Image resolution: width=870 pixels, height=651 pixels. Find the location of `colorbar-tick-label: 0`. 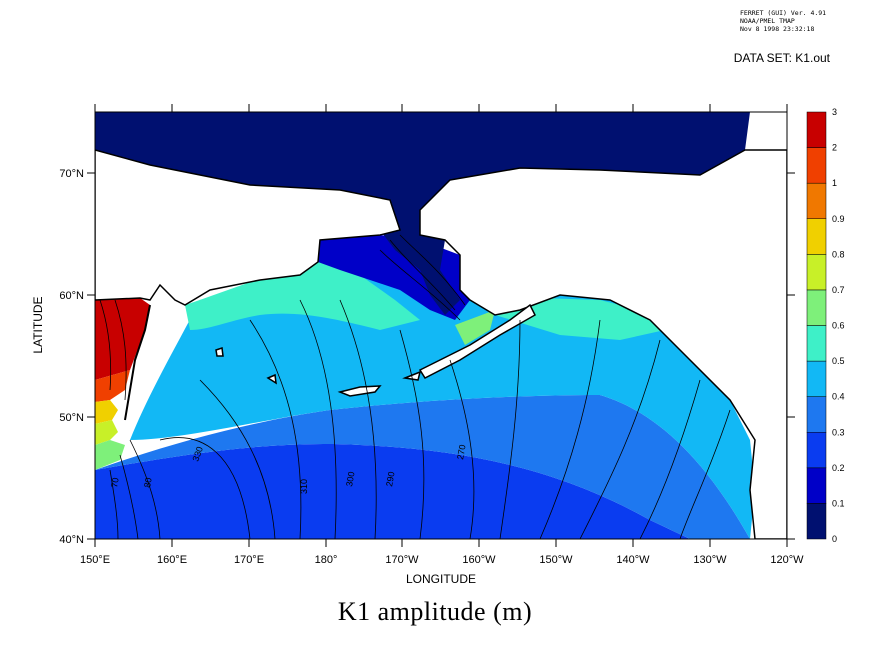

colorbar-tick-label: 0 is located at coordinates (834, 539).